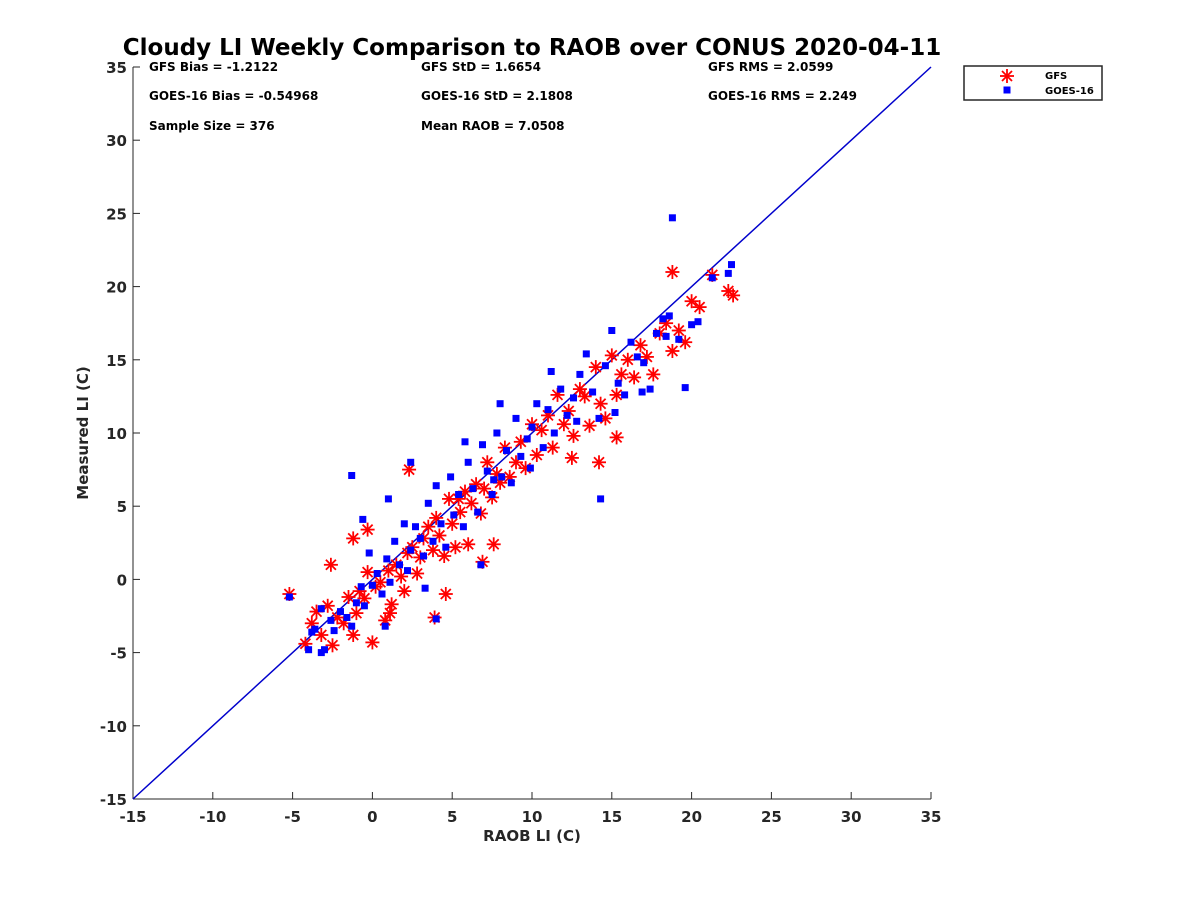 The image size is (1200, 900). Describe the element at coordinates (83, 432) in the screenshot. I see `y-axis-label: Measured LI (C)` at that location.